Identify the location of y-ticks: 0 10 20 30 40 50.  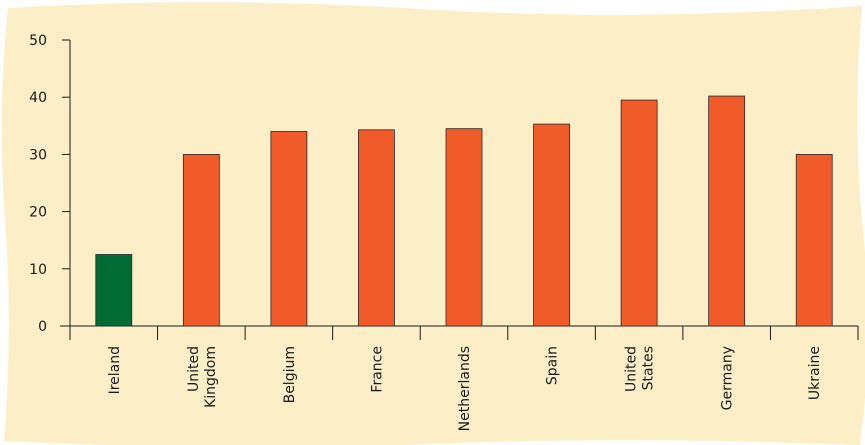
(49, 184).